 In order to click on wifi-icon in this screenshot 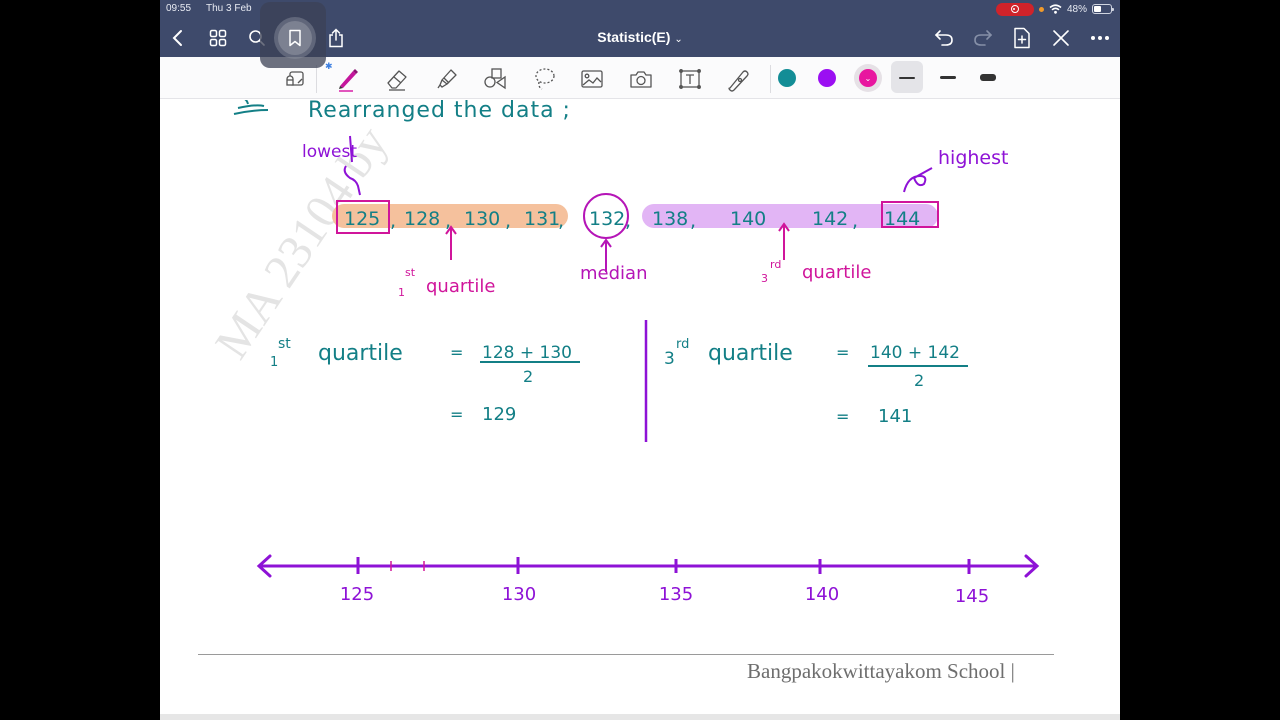, I will do `click(1055, 9)`.